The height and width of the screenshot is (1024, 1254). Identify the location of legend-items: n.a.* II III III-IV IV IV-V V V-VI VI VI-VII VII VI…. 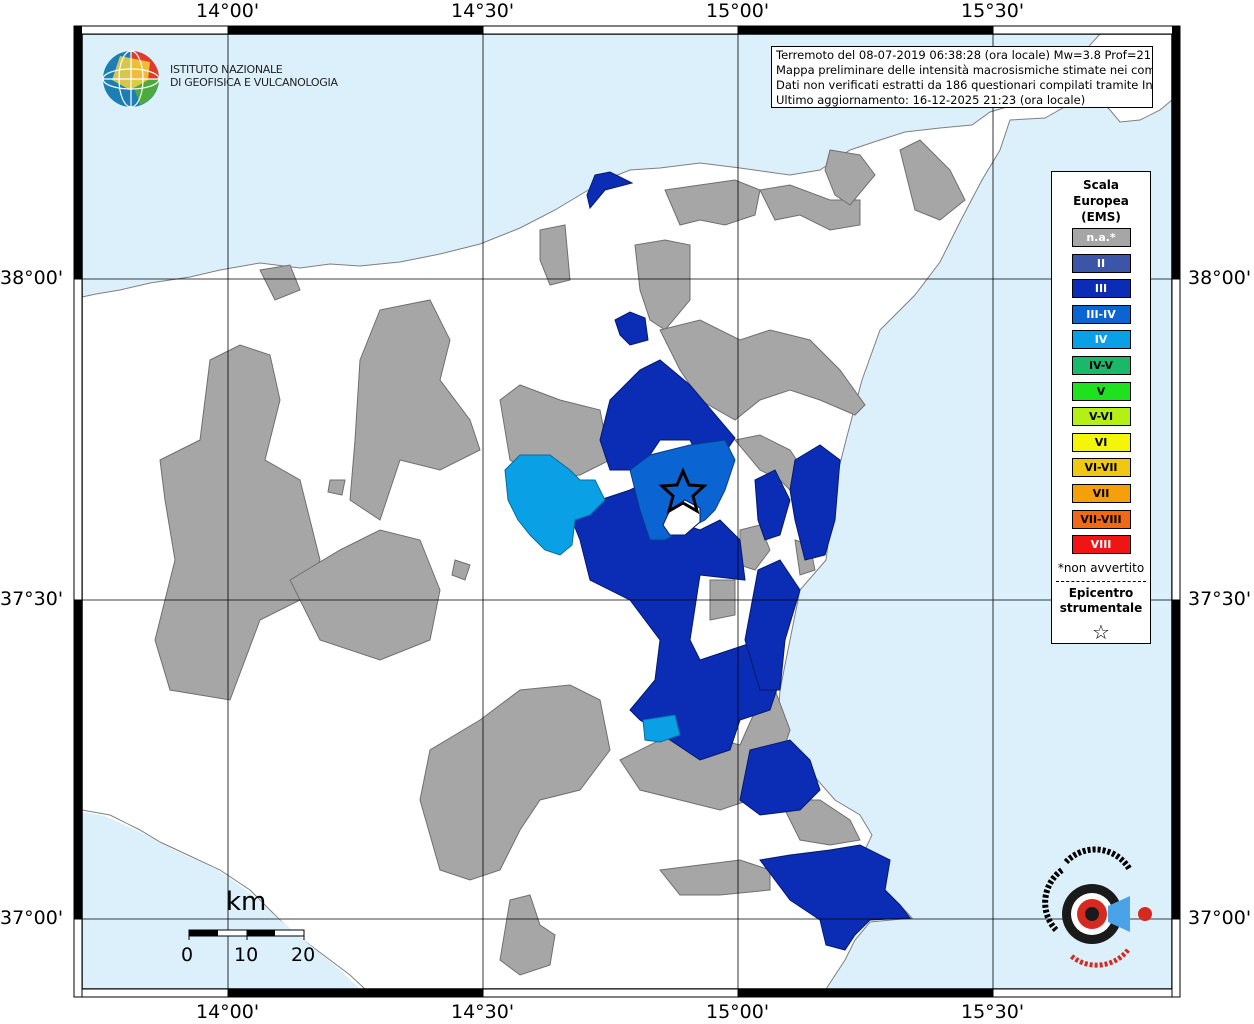
(1101, 391).